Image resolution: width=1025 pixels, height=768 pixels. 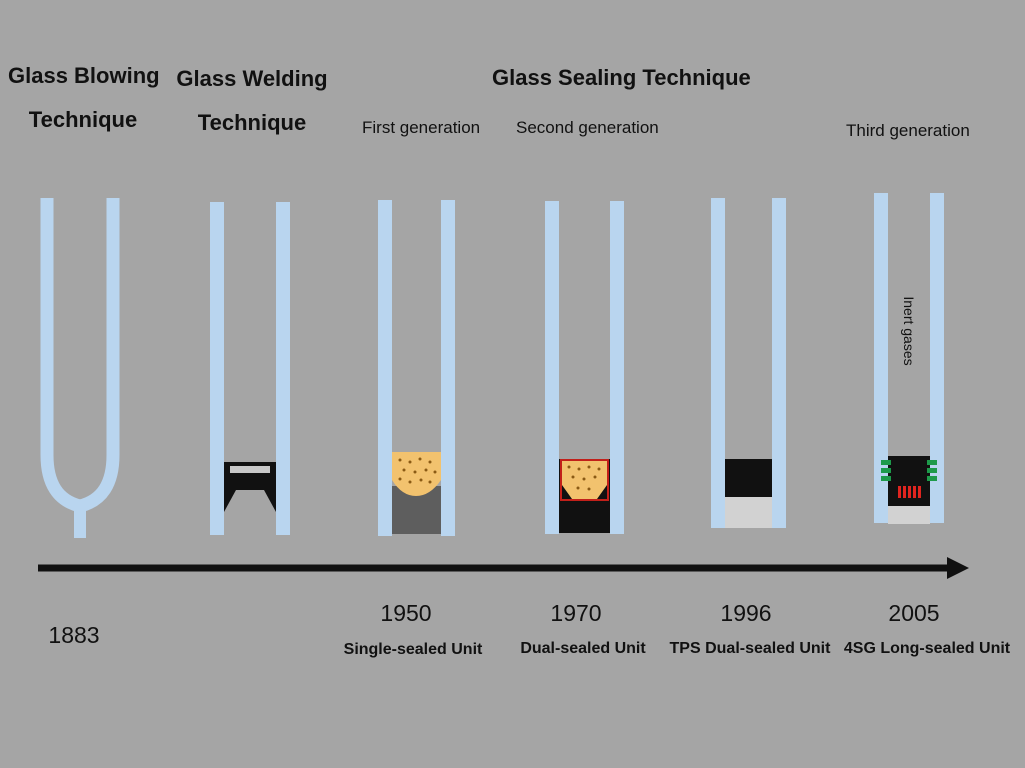 I want to click on 4sg-pane-right, so click(x=937, y=358).